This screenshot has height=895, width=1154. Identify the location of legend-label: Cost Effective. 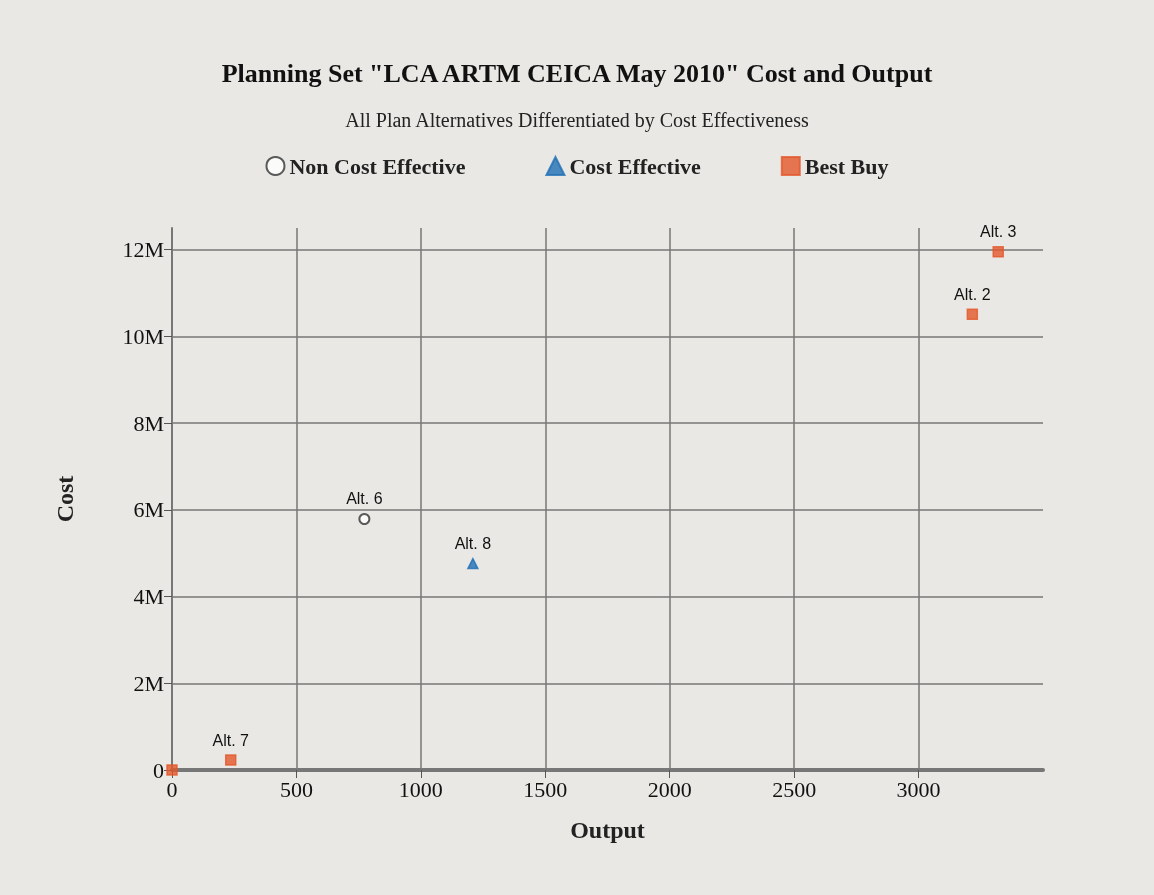
(635, 166).